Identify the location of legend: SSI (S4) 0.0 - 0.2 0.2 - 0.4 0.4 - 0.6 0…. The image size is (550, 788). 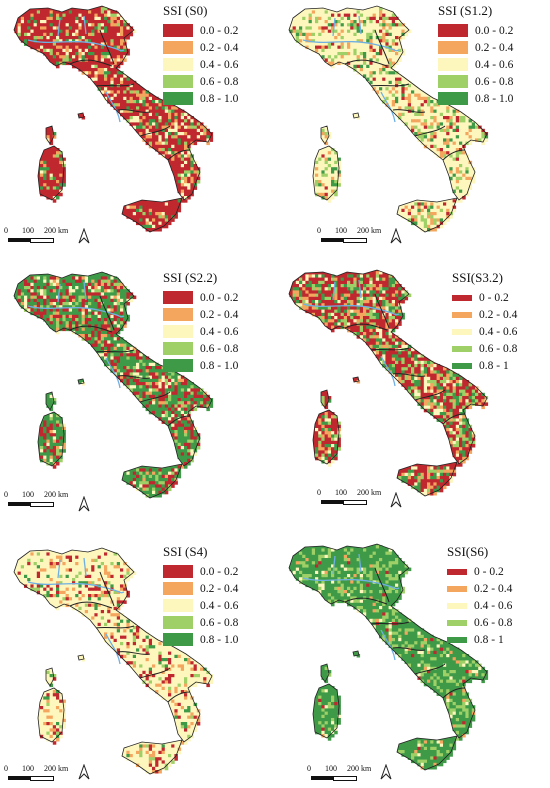
(200, 596).